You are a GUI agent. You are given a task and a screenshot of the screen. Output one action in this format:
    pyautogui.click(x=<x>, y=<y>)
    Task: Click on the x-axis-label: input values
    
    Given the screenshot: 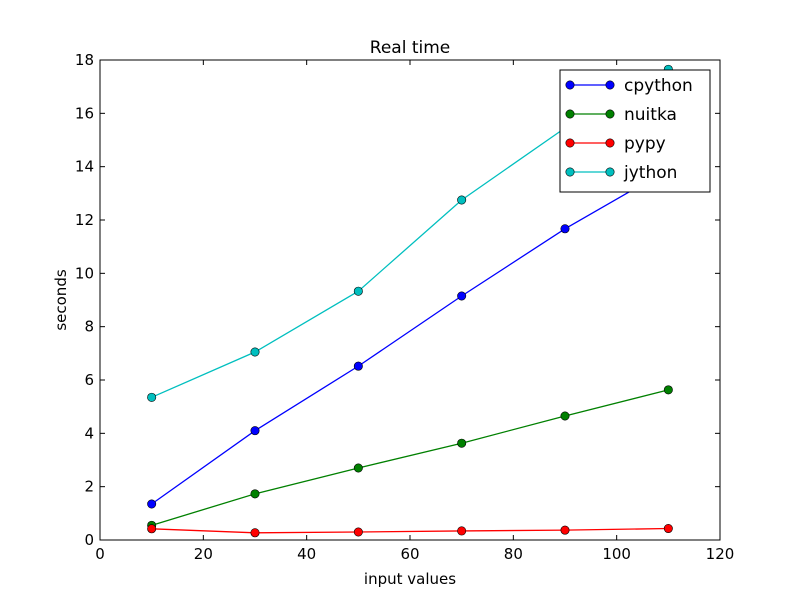 What is the action you would take?
    pyautogui.click(x=410, y=579)
    